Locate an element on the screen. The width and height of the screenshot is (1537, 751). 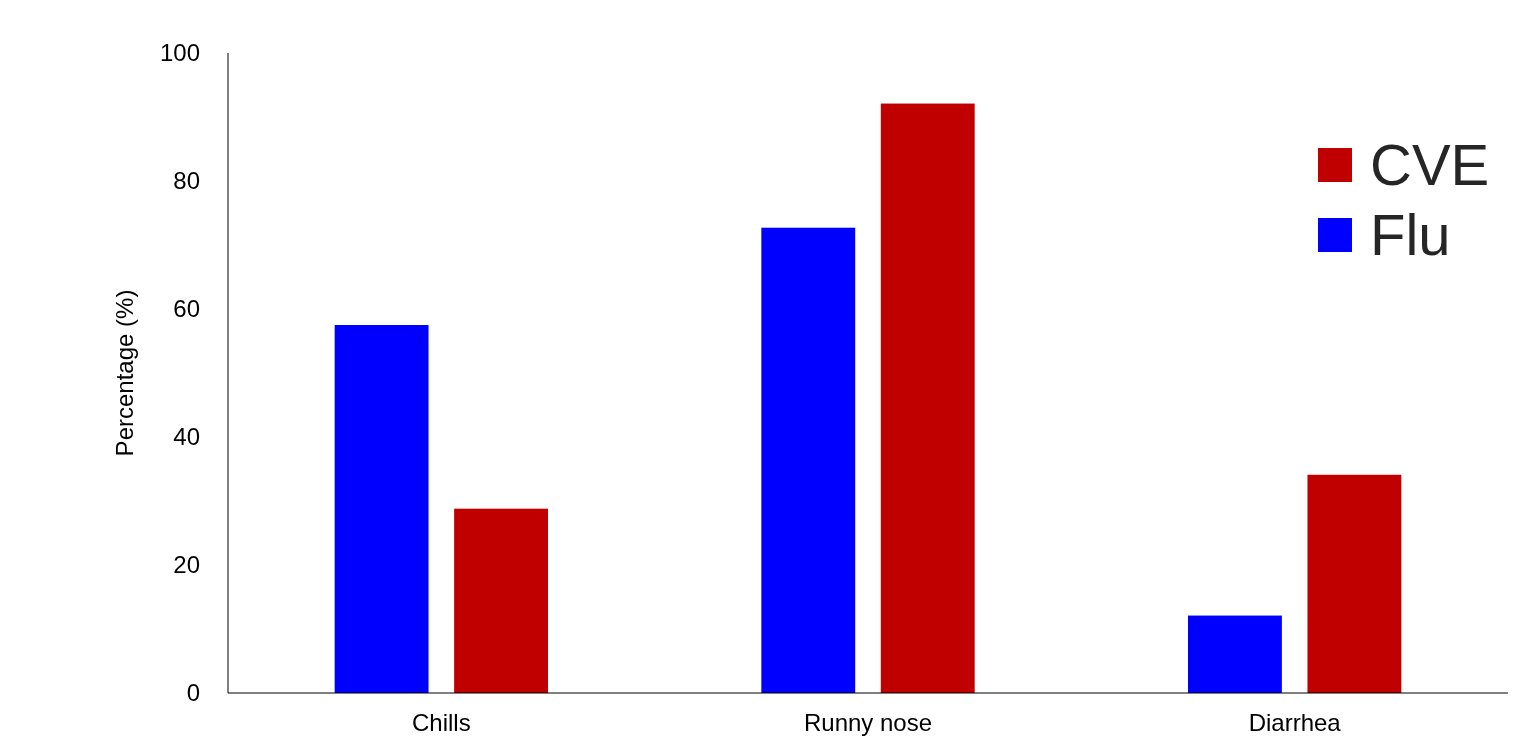
y-tick-label: 40 is located at coordinates (186, 437).